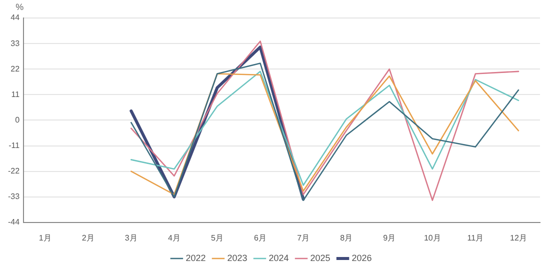 This screenshot has height=273, width=550. Describe the element at coordinates (45, 237) in the screenshot. I see `x-tick-label: 1月` at that location.